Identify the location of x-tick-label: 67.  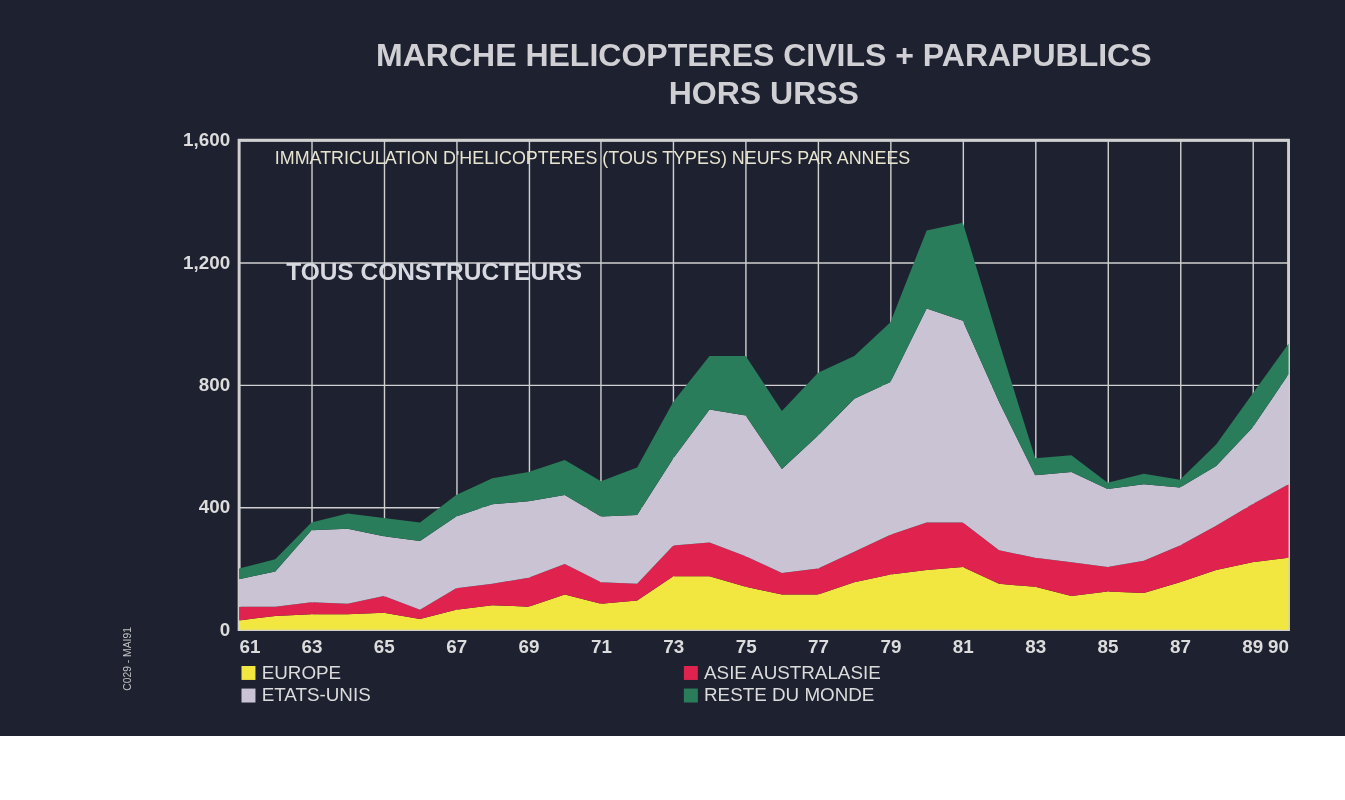
(457, 646).